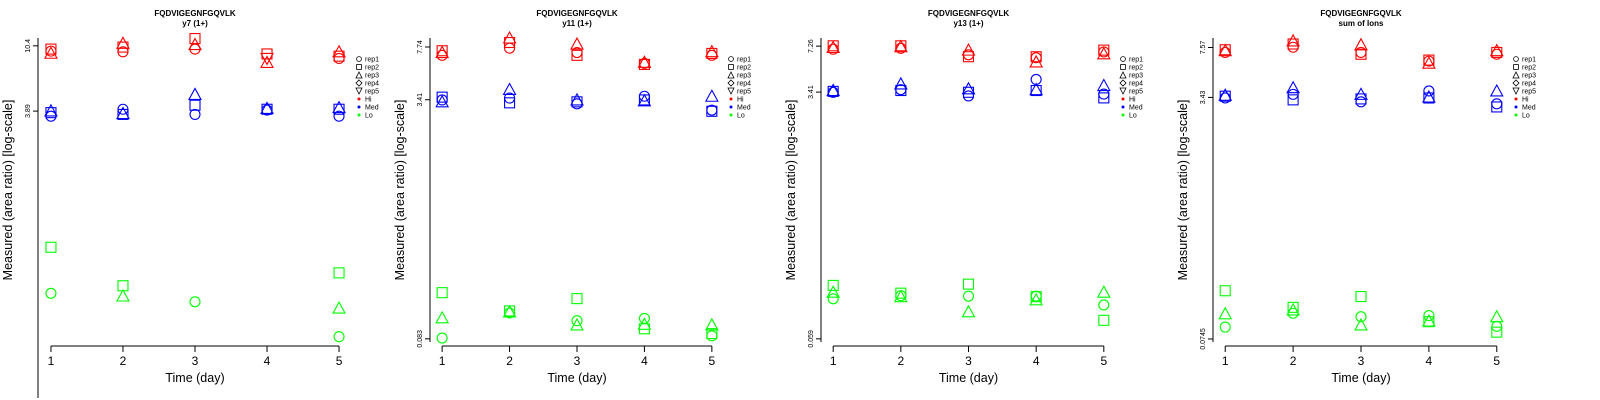 This screenshot has width=1600, height=400. What do you see at coordinates (1203, 339) in the screenshot?
I see `y-tick-label: 0.0745` at bounding box center [1203, 339].